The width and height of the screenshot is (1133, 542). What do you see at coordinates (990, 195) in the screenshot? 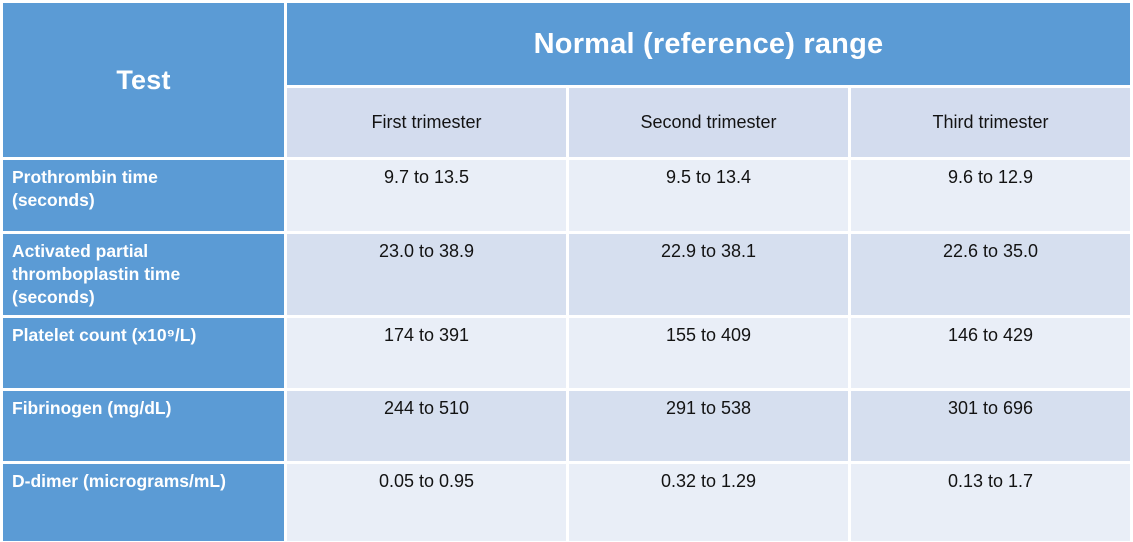
I see `cell-value: 9.6 to 12.9` at bounding box center [990, 195].